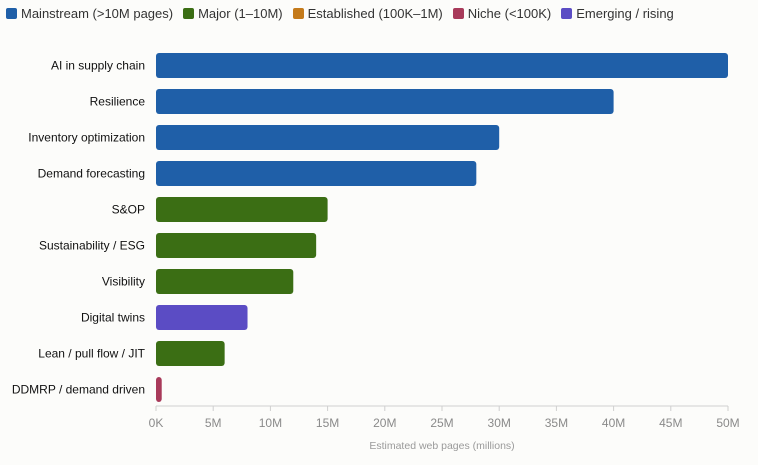 This screenshot has width=758, height=465. I want to click on bar-inventory-optimization, so click(328, 137).